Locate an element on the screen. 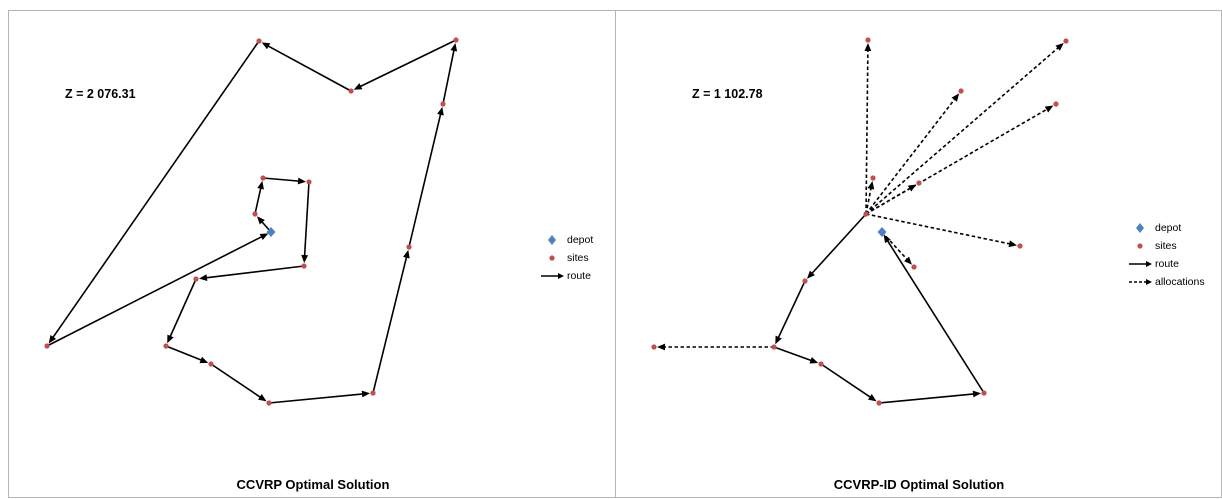 This screenshot has width=1222, height=499. legend-label: allocations is located at coordinates (1180, 282).